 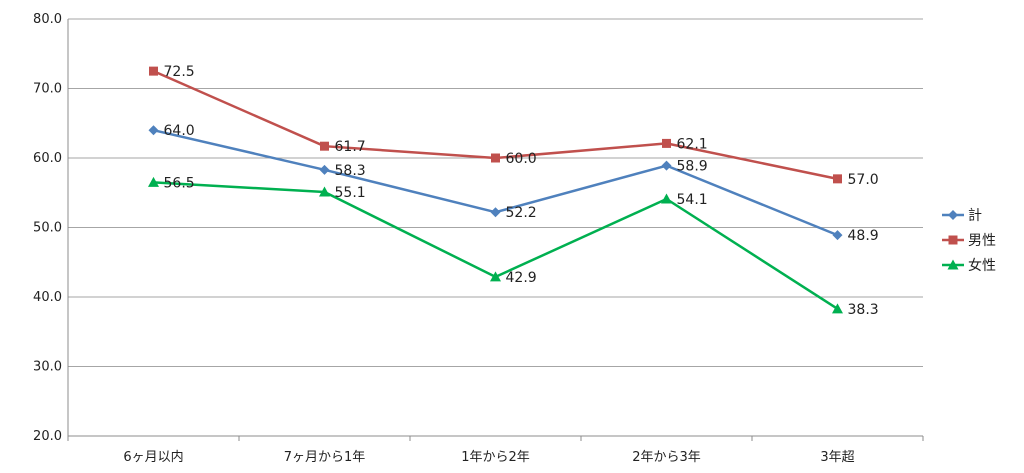 What do you see at coordinates (179, 72) in the screenshot?
I see `data-label: 72.5` at bounding box center [179, 72].